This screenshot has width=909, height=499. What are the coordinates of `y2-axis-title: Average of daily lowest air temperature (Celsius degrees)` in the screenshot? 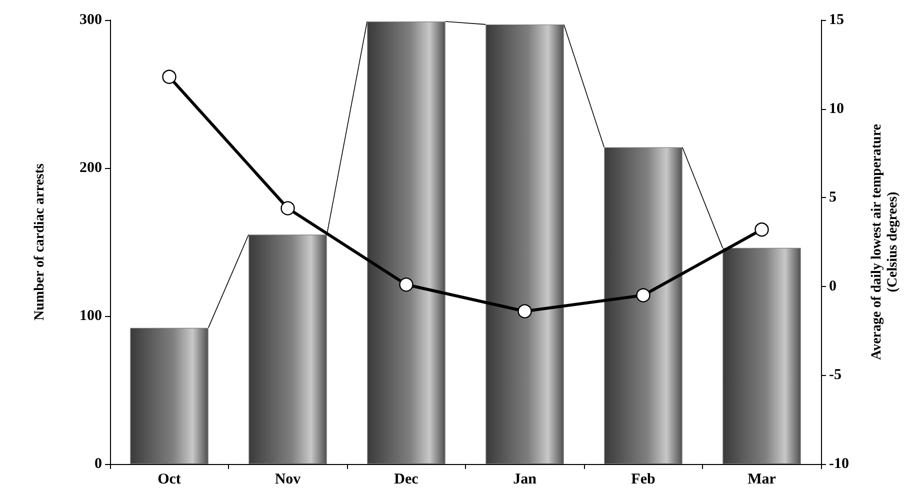 It's located at (885, 242).